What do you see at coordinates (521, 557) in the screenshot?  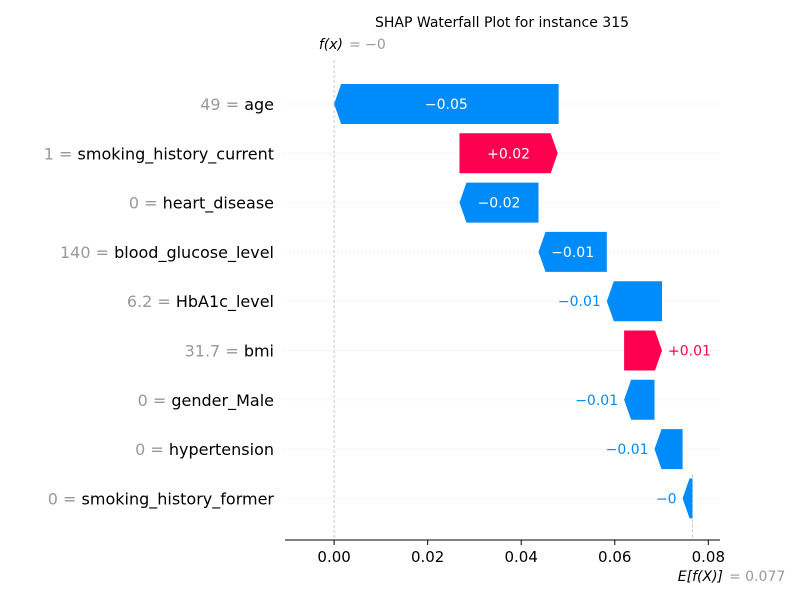 I see `x-tick-label: 0.04` at bounding box center [521, 557].